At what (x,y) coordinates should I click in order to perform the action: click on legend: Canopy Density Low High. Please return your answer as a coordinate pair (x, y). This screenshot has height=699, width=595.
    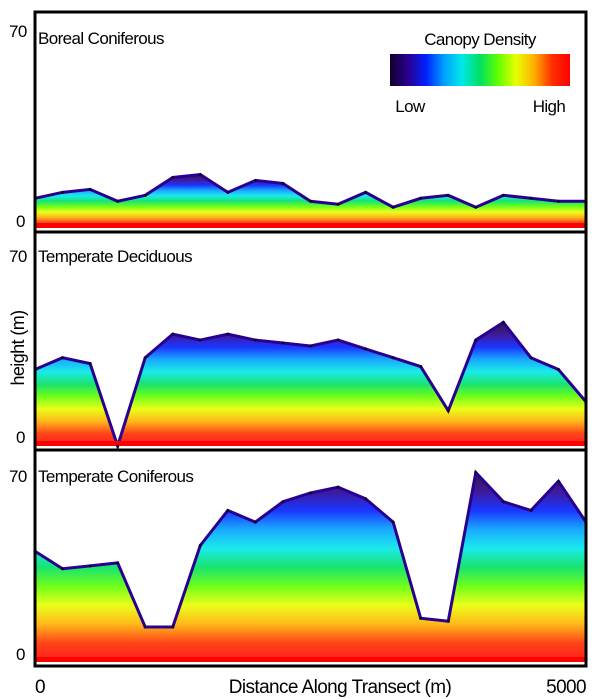
    Looking at the image, I should click on (480, 73).